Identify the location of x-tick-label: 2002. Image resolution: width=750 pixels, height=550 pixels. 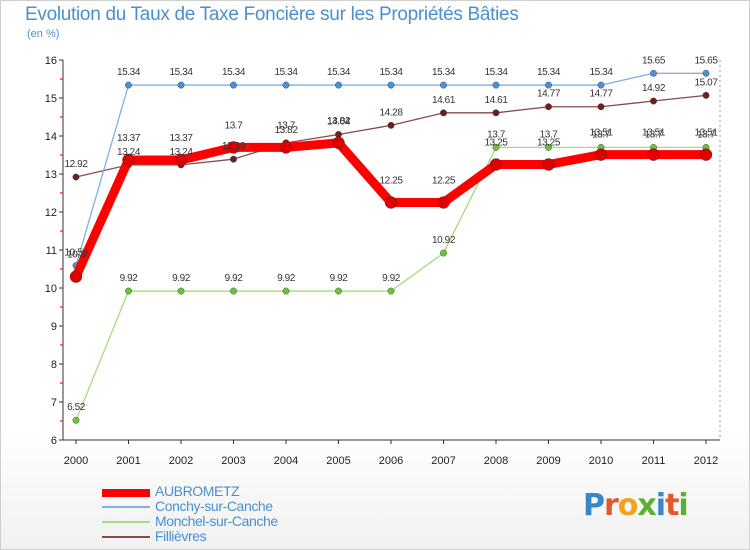
(181, 461).